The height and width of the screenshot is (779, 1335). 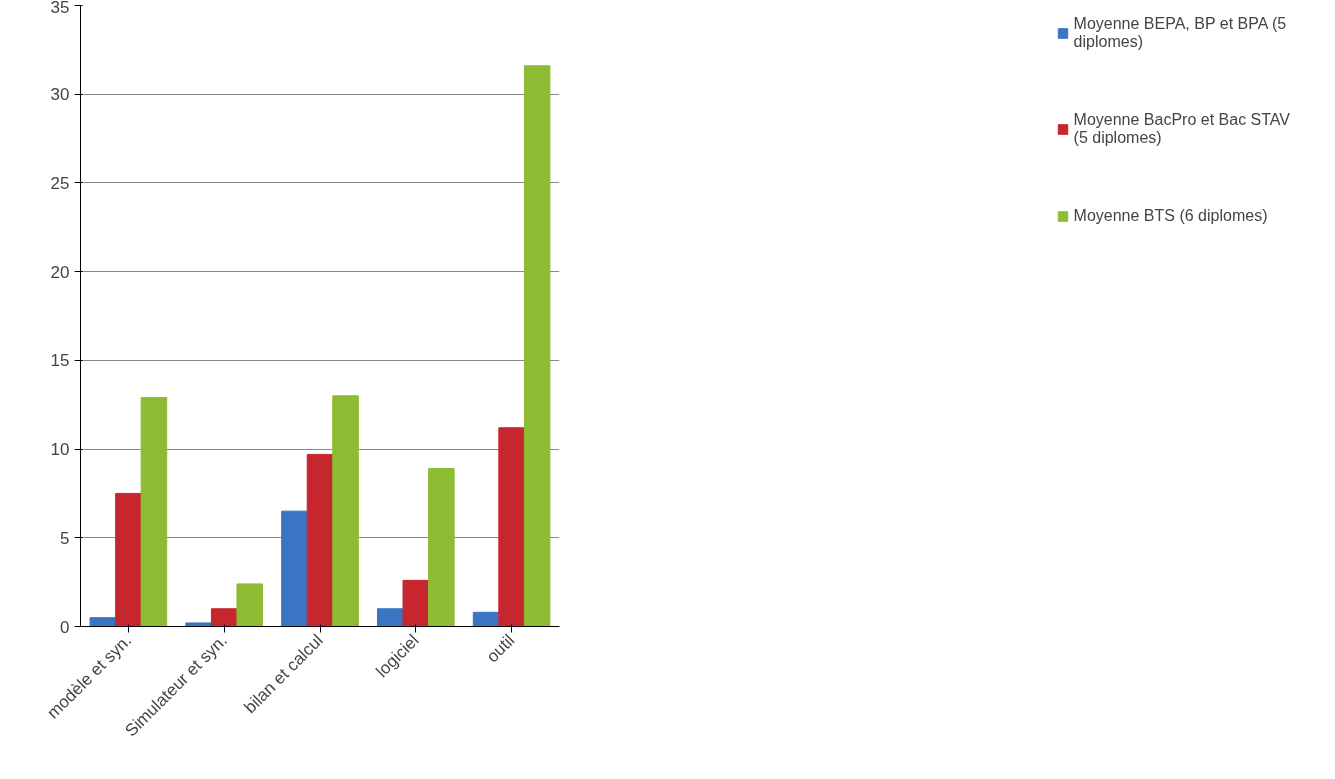 What do you see at coordinates (65, 627) in the screenshot?
I see `y-tick-label: 0` at bounding box center [65, 627].